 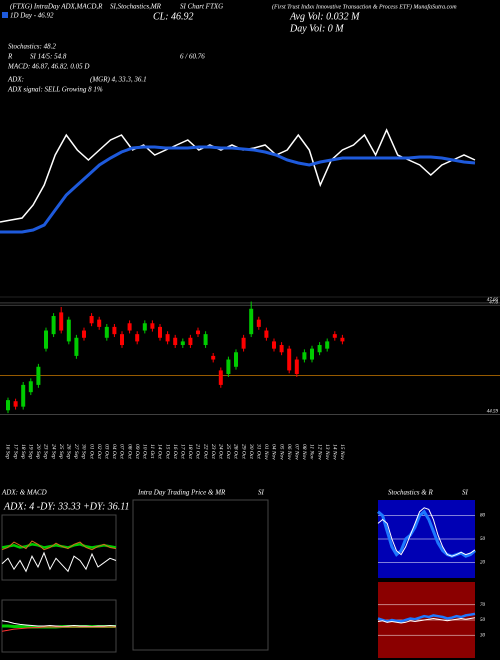 I want to click on header-text: SI 14/5: 54.8, so click(x=48, y=57).